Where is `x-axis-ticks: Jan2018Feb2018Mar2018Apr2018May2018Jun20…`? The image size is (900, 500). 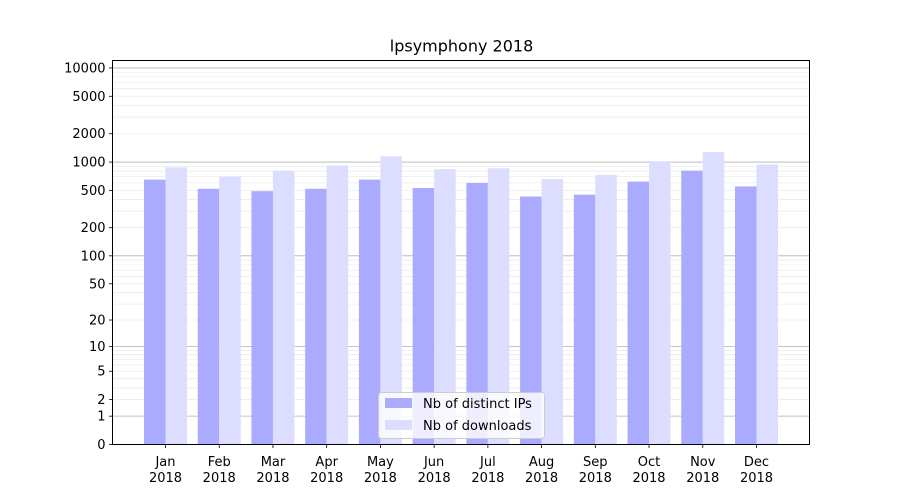
x-axis-ticks: Jan2018Feb2018Mar2018Apr2018May2018Jun20… is located at coordinates (461, 465).